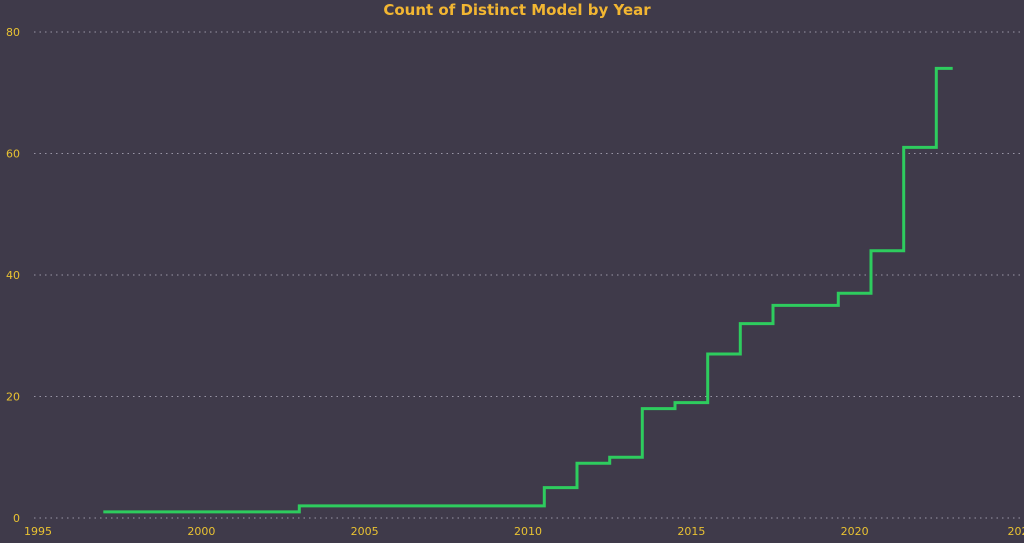 Image resolution: width=1024 pixels, height=543 pixels. What do you see at coordinates (855, 531) in the screenshot?
I see `x-tick-label: 2020` at bounding box center [855, 531].